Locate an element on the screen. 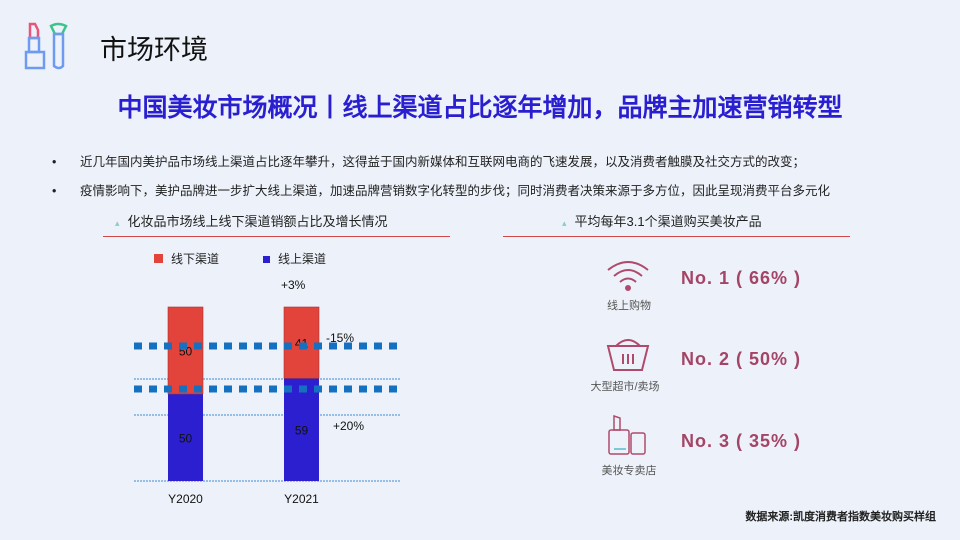 The width and height of the screenshot is (960, 540). data-label: 50 is located at coordinates (186, 439).